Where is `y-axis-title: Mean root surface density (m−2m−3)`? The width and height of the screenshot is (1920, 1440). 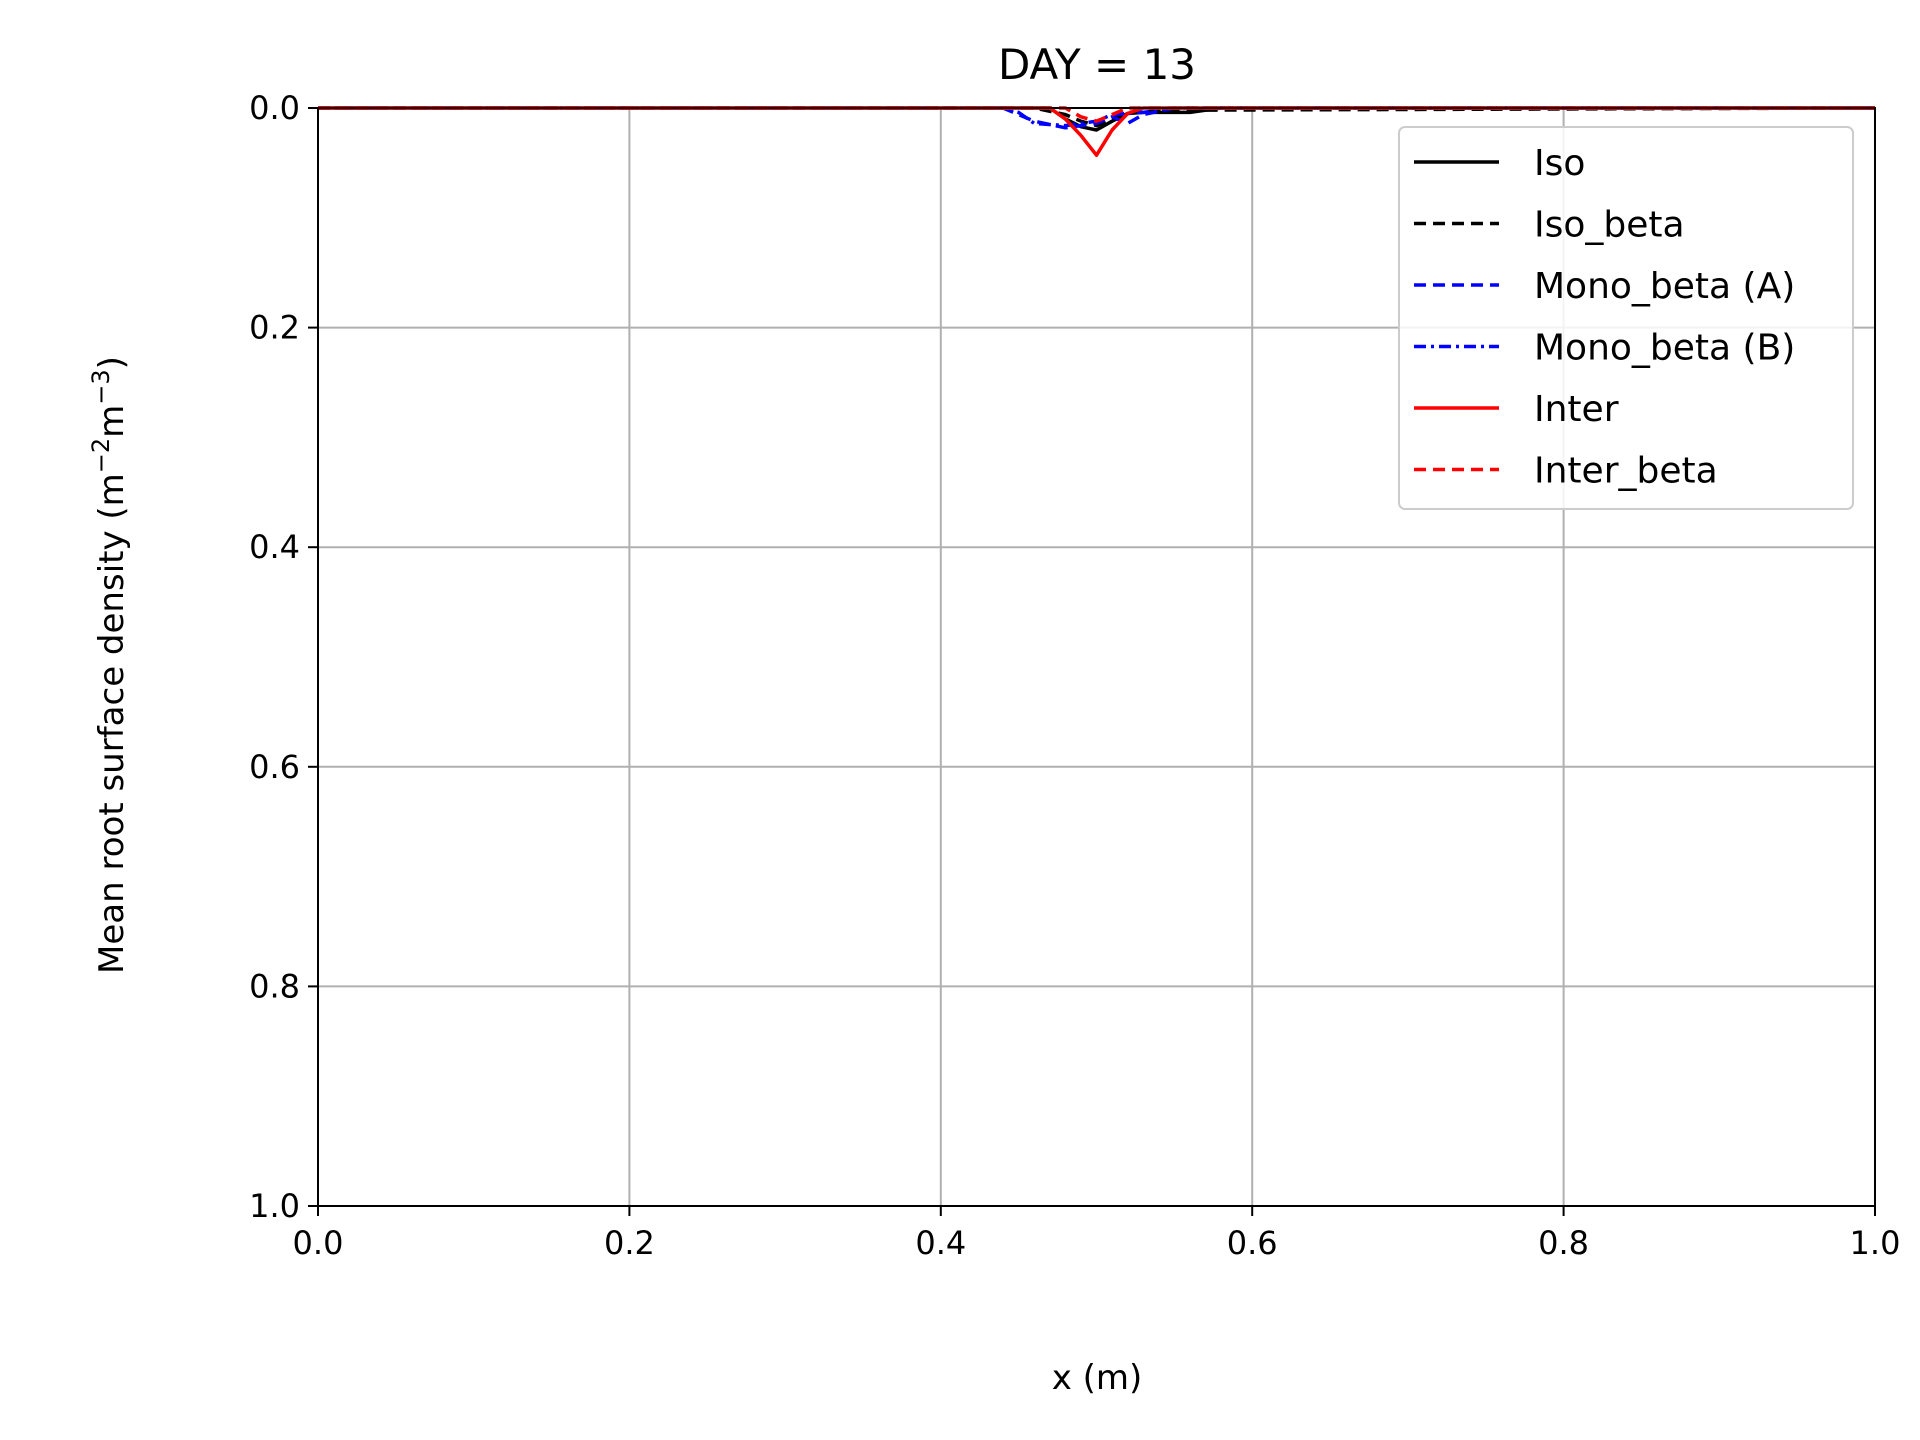 y-axis-title: Mean root surface density (m−2m−3) is located at coordinates (109, 665).